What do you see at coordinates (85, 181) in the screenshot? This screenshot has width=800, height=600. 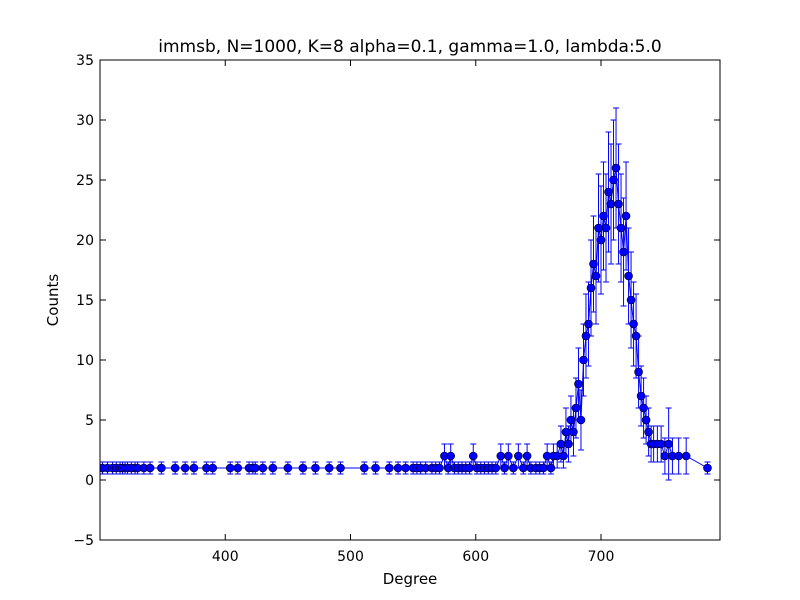 I see `y-tick-label: 25` at bounding box center [85, 181].